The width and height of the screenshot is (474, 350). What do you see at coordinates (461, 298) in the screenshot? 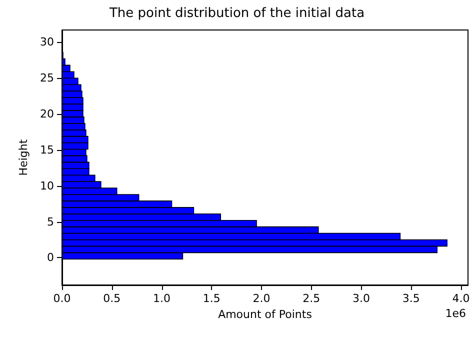
I see `x-tick-label: 4.0` at bounding box center [461, 298].